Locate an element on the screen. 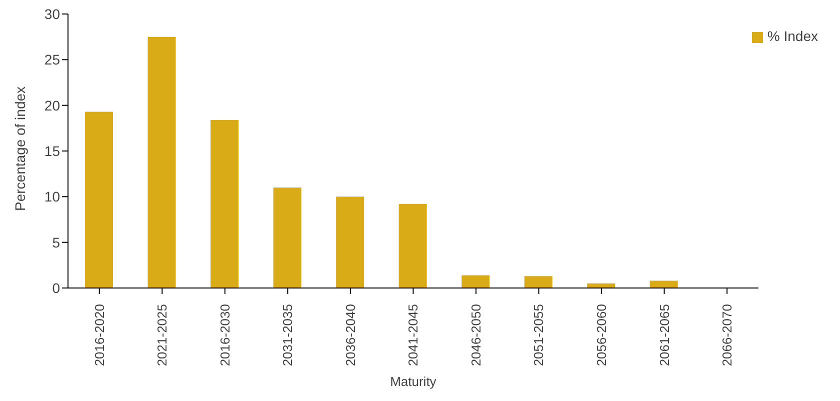  x-tick-label: 2066-2070 is located at coordinates (727, 335).